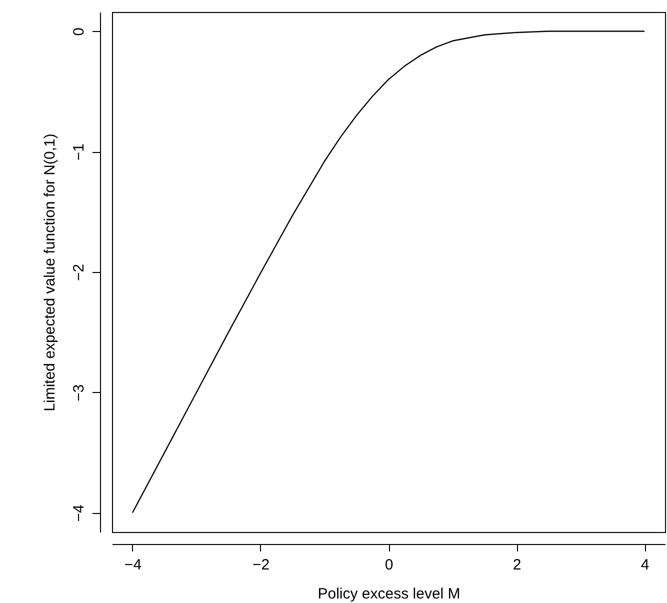 The width and height of the screenshot is (667, 603). I want to click on x-tick-label: 4, so click(645, 565).